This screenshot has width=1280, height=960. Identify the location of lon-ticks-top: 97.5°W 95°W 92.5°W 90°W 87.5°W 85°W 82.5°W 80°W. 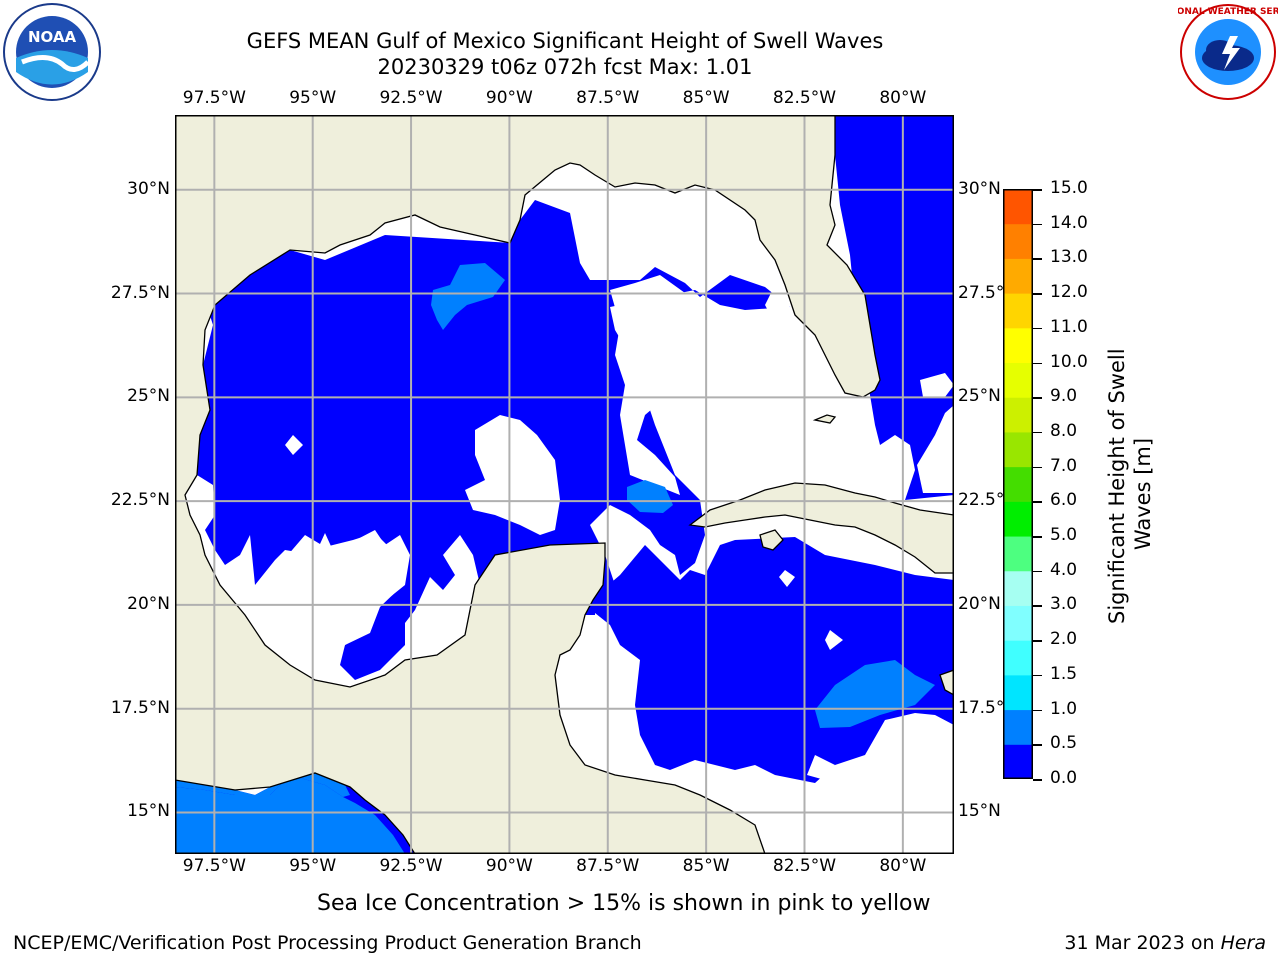
(564, 100).